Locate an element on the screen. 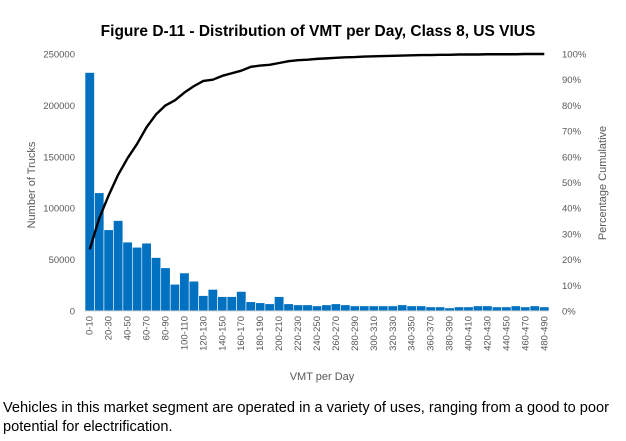 The height and width of the screenshot is (441, 626). y-tick-label: 200000 is located at coordinates (59, 106).